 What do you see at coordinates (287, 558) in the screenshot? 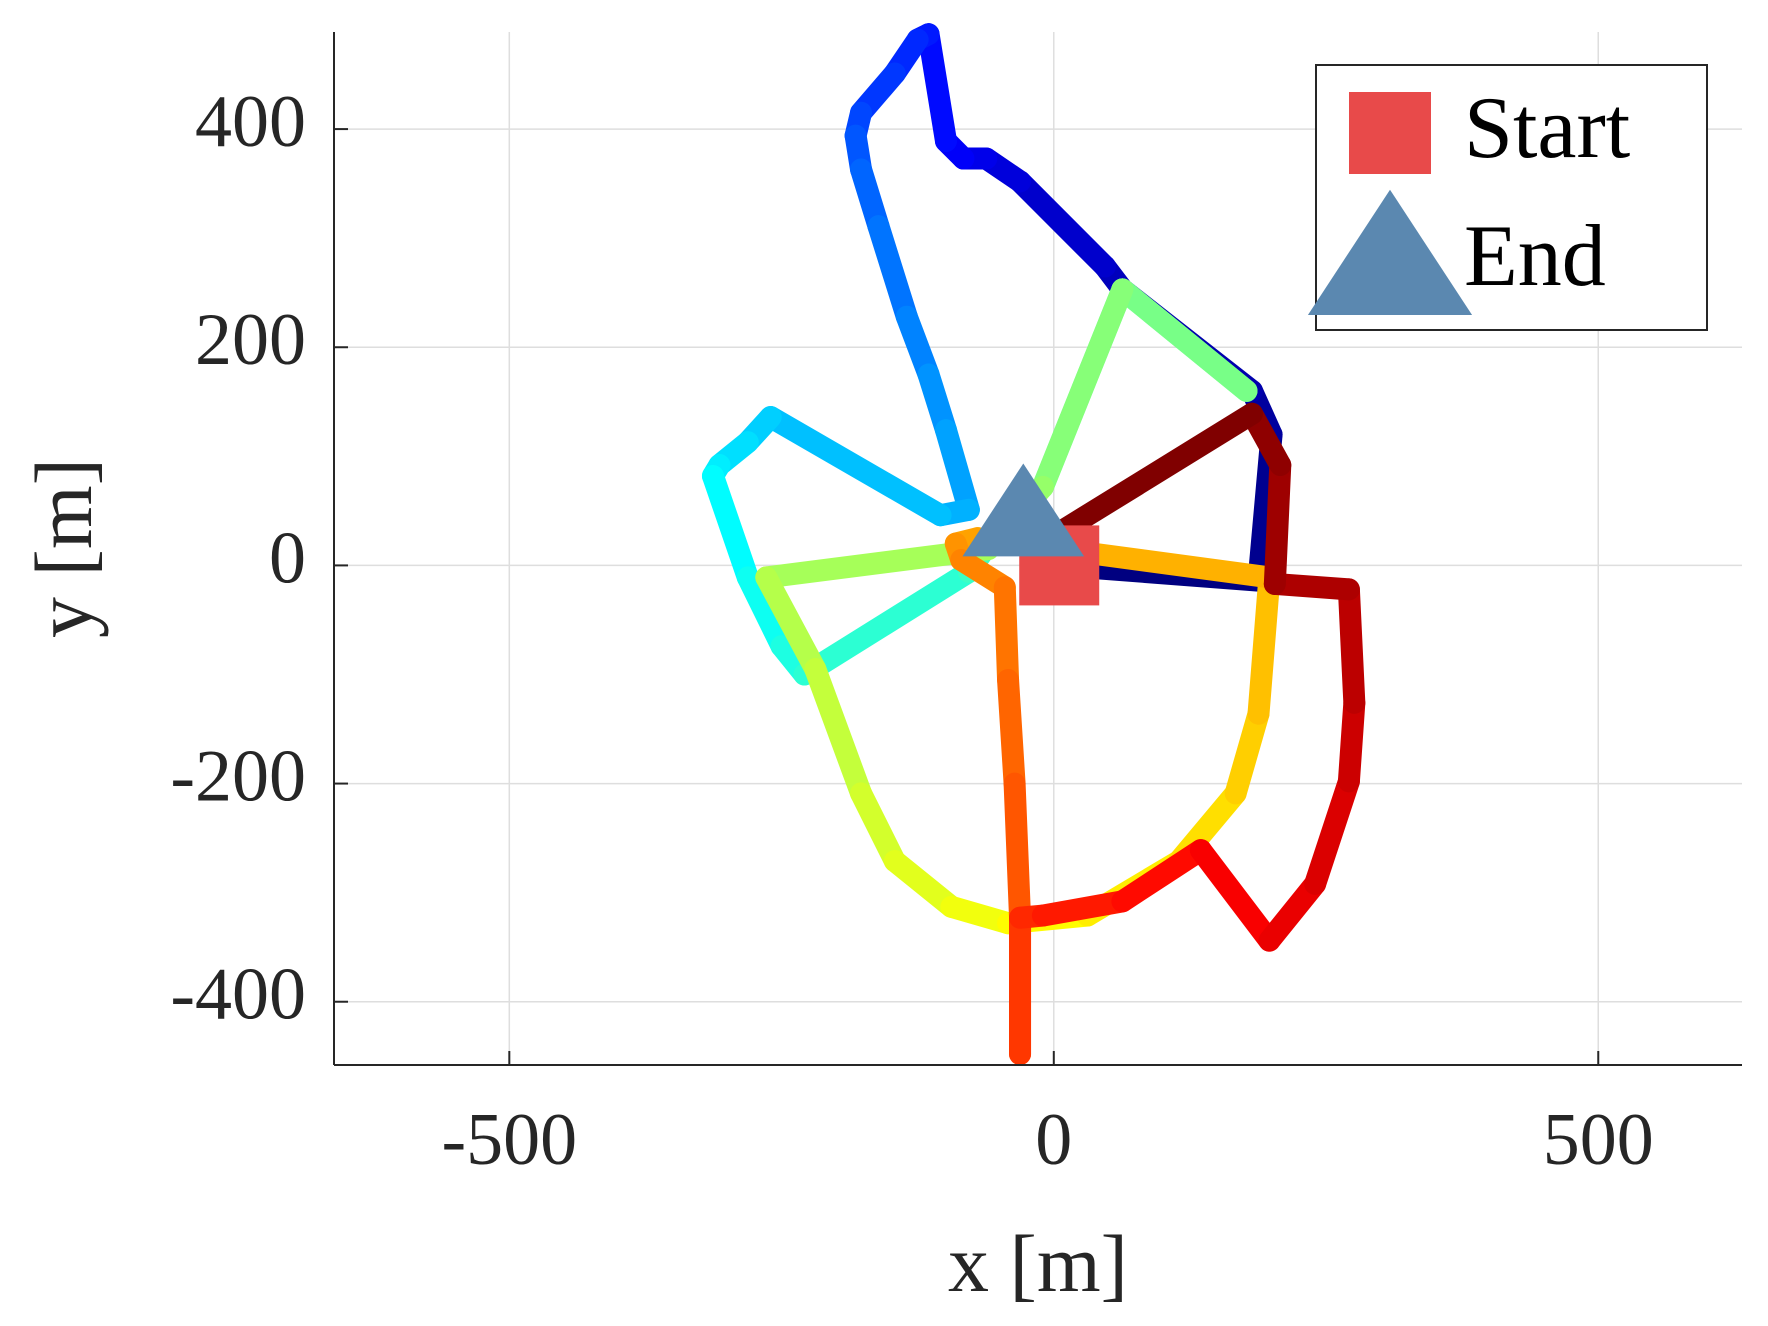
I see `y-tick-label: 0` at bounding box center [287, 558].